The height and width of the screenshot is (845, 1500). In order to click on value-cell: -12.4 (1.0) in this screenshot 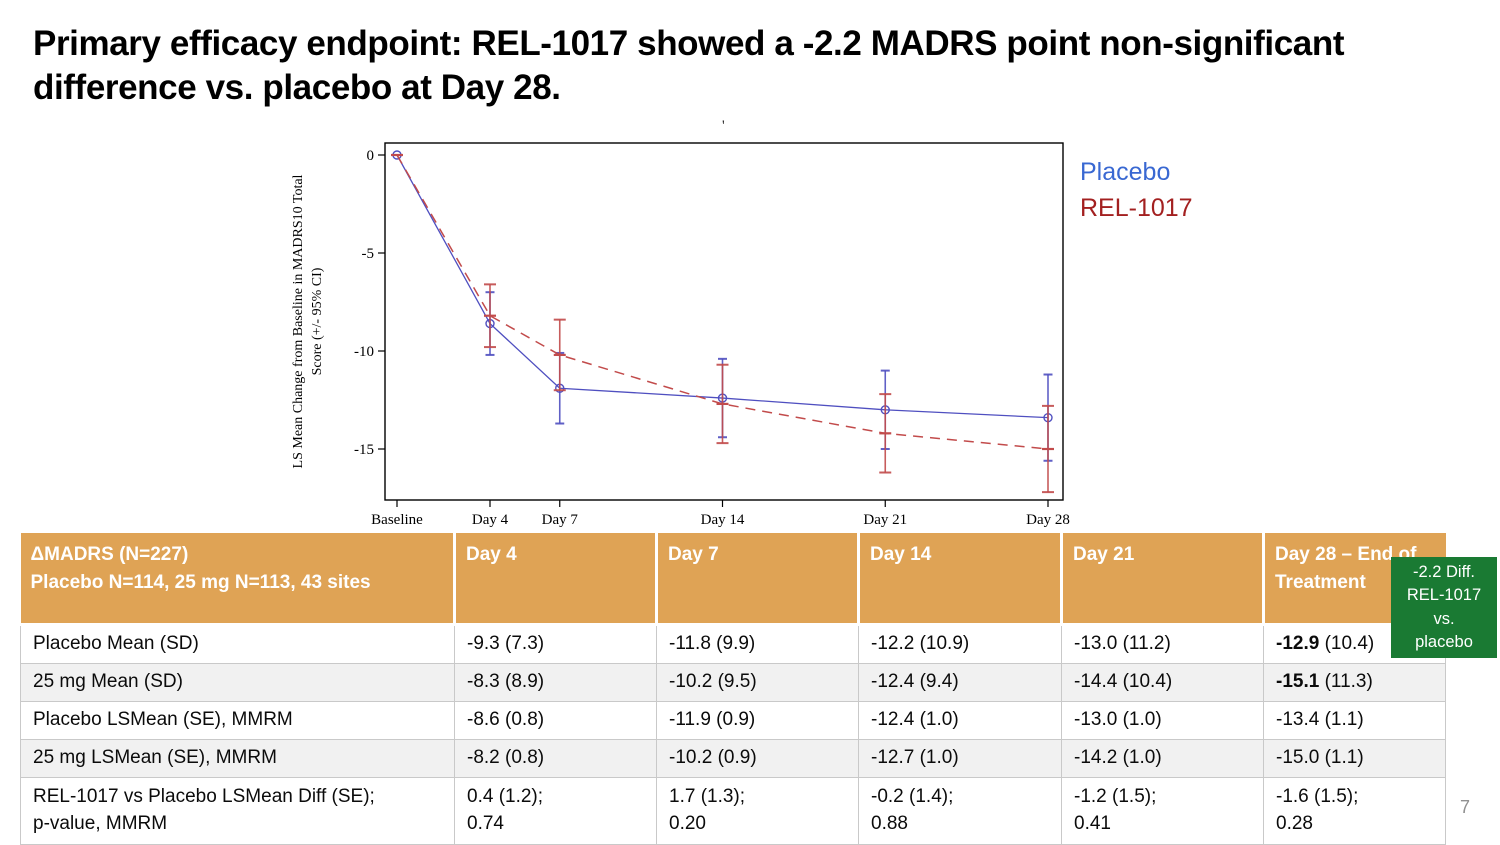, I will do `click(960, 720)`.